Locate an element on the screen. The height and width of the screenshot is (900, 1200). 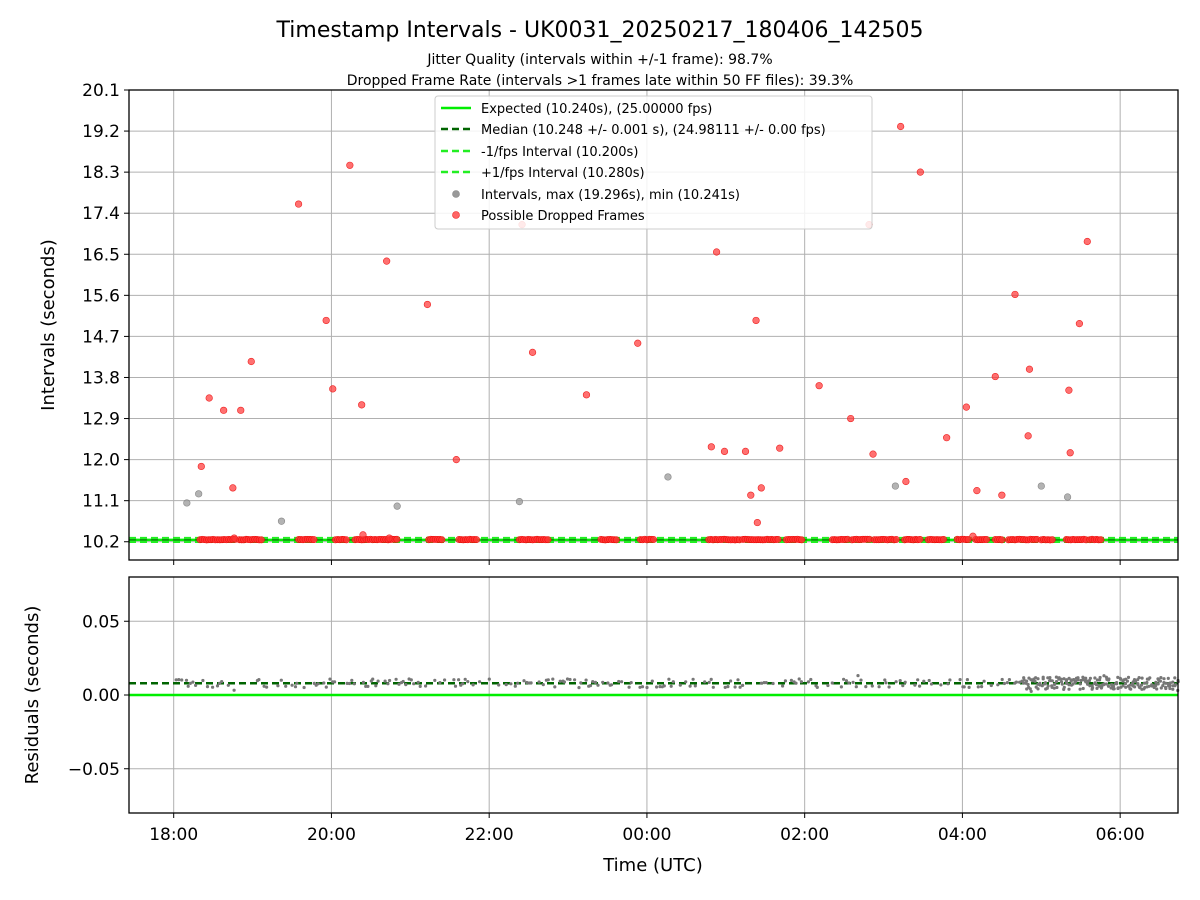
bottom-y-axis-label: Residuals (seconds) is located at coordinates (32, 695).